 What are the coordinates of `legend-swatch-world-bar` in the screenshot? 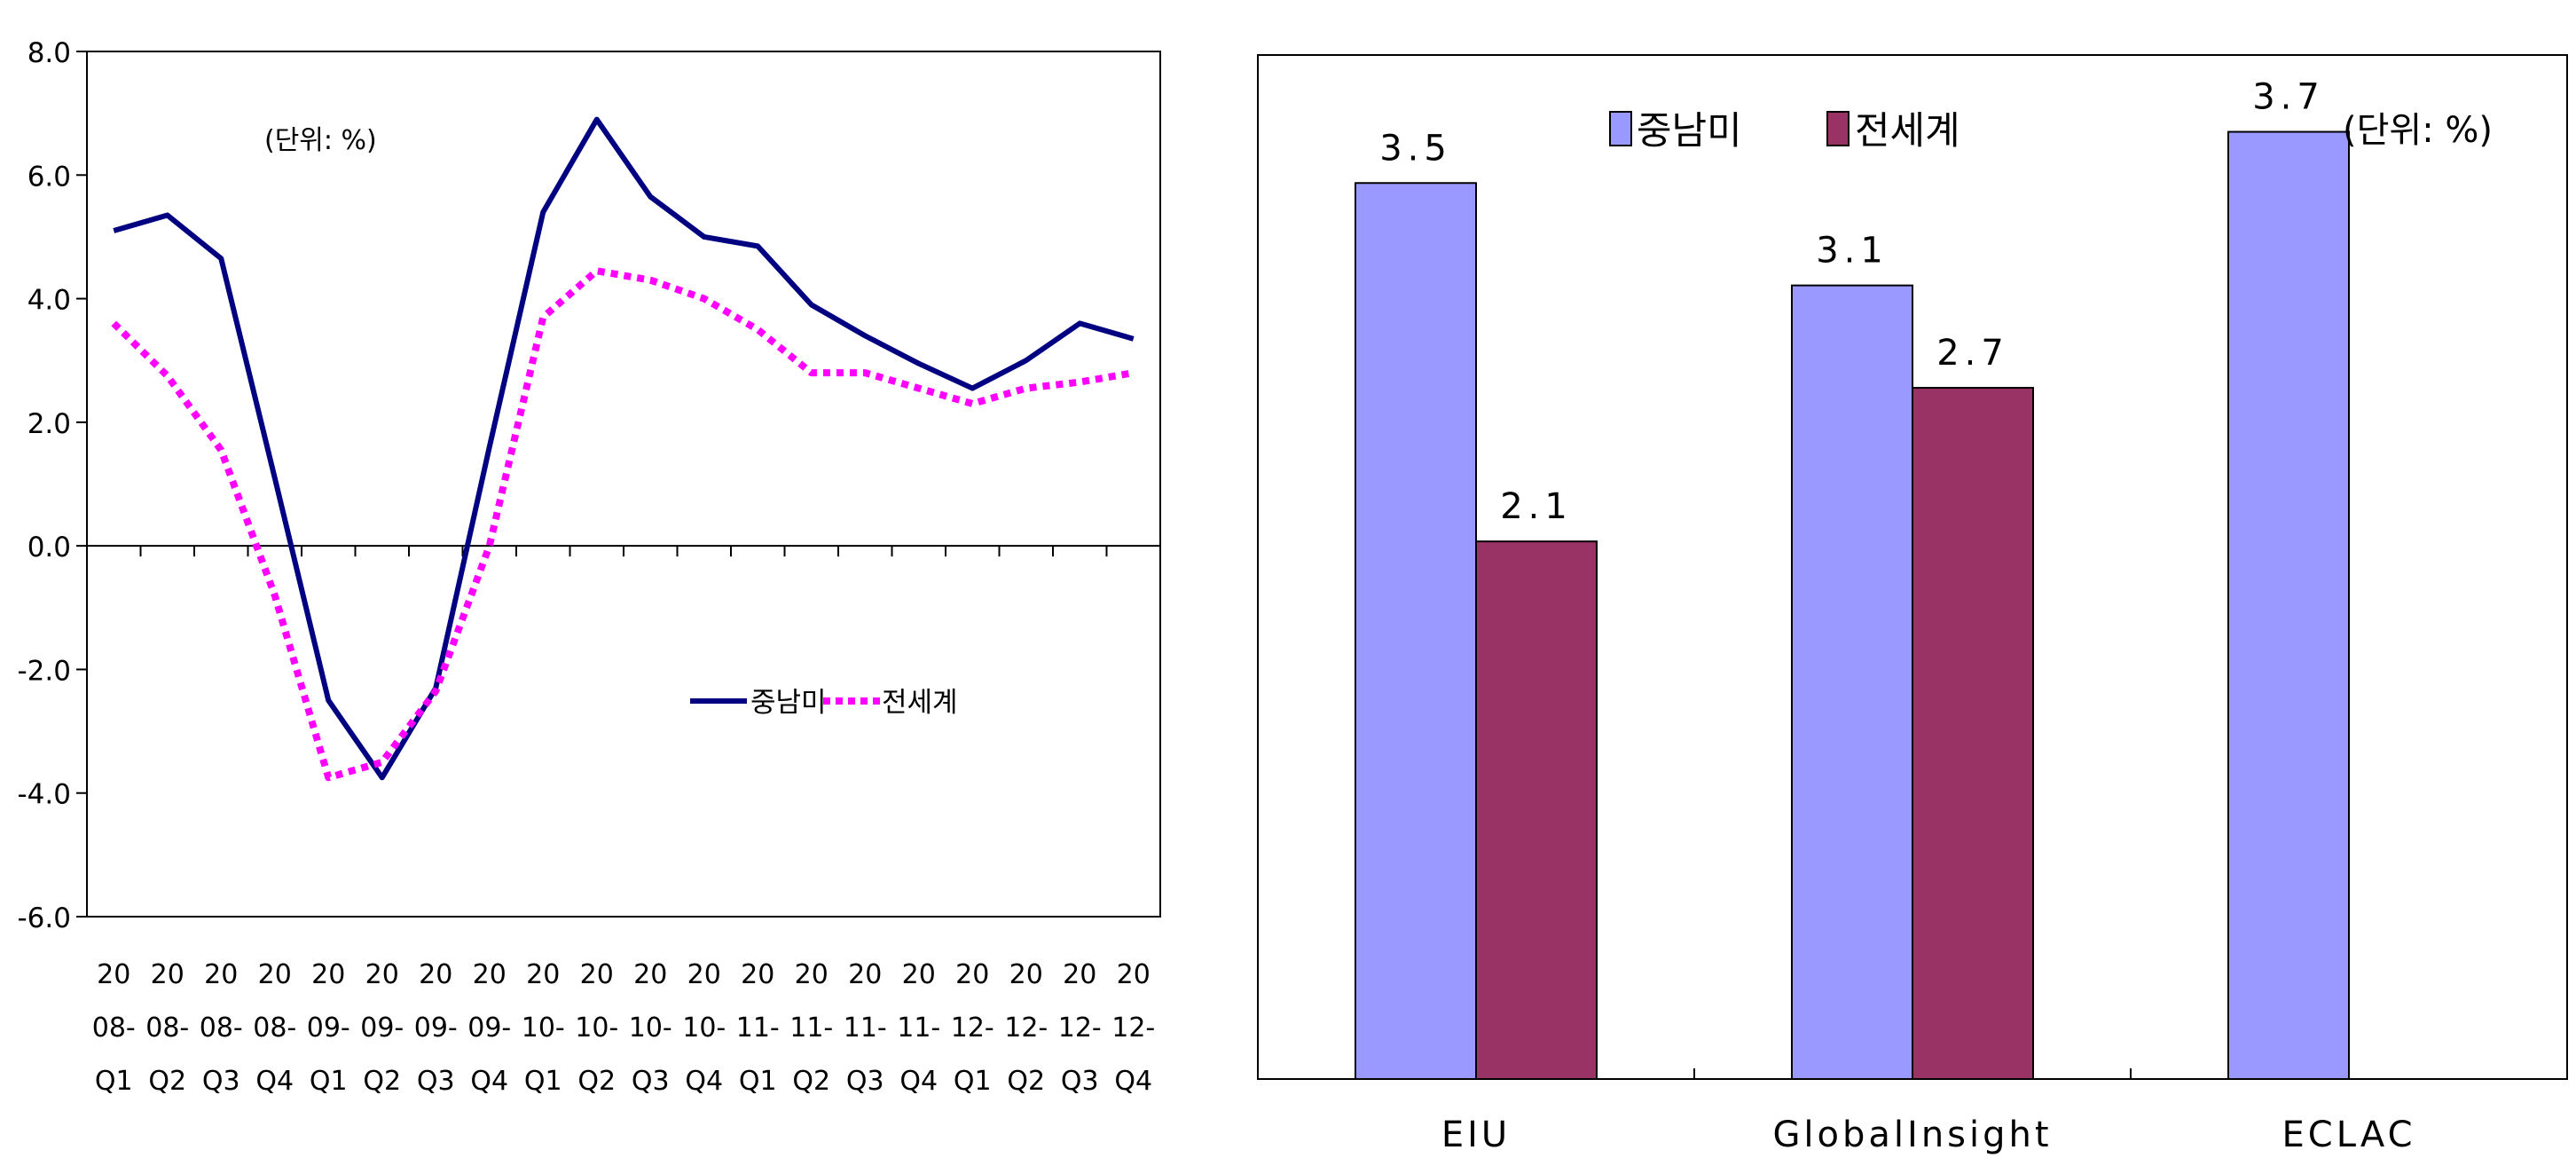 It's located at (1838, 128).